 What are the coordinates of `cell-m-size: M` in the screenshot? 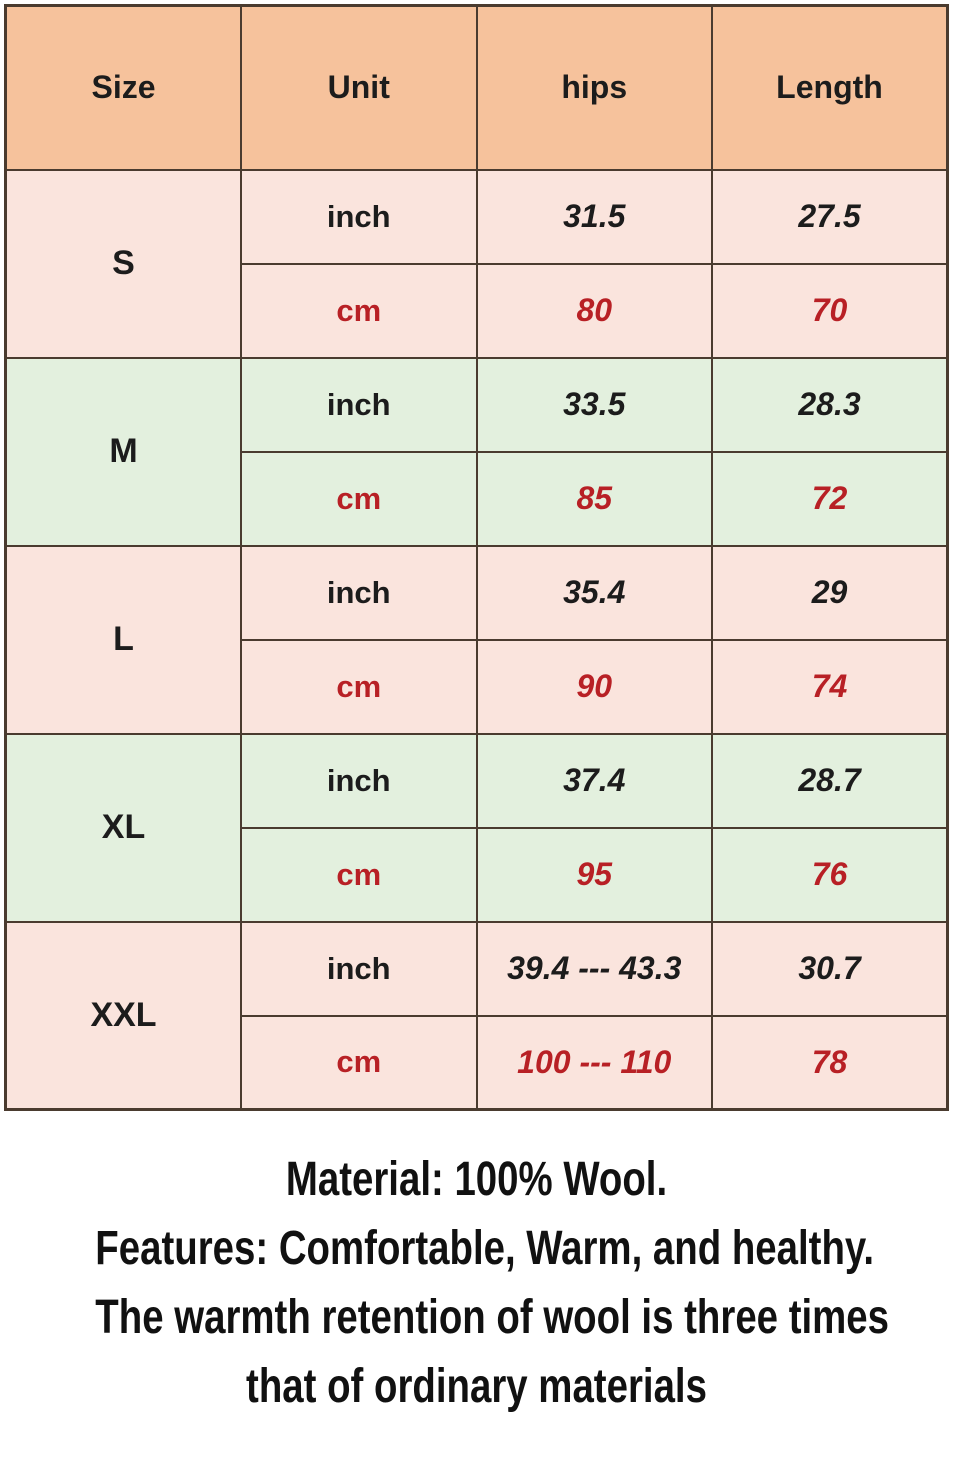 It's located at (123, 451).